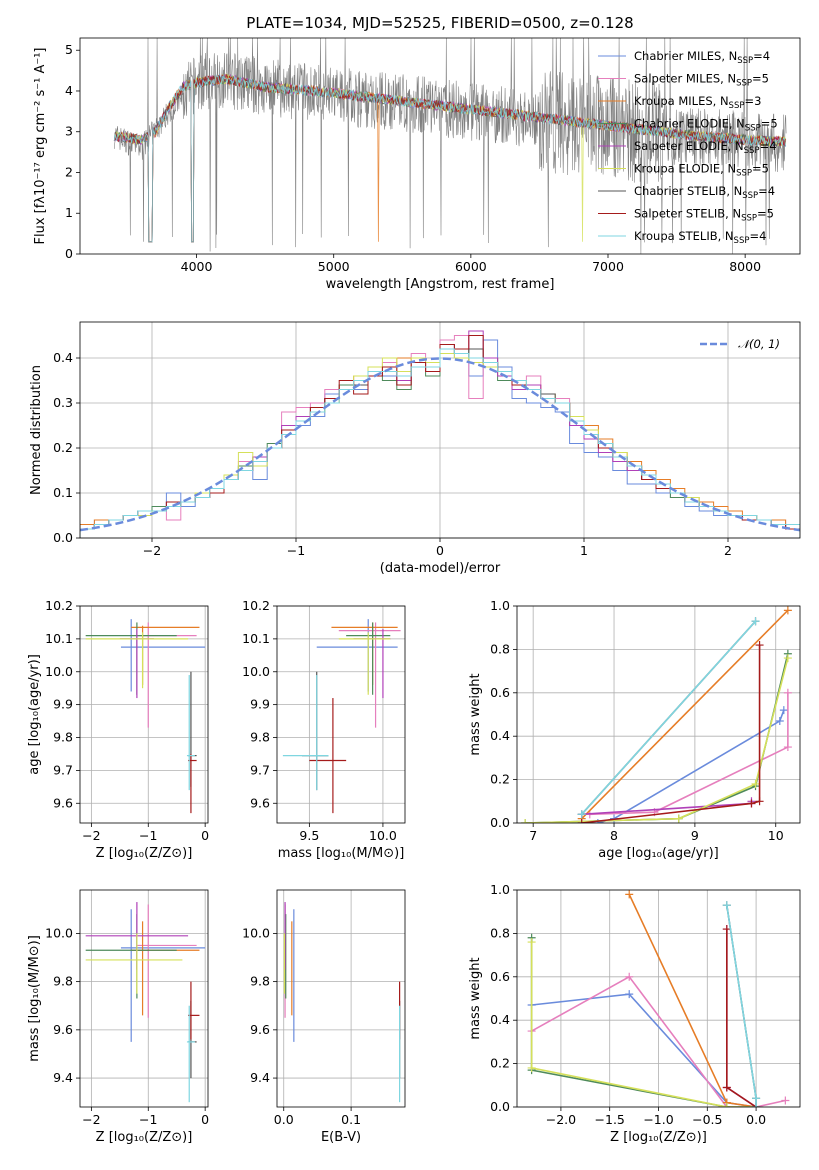  Describe the element at coordinates (69, 49) in the screenshot. I see `y-tick-label: 5` at that location.